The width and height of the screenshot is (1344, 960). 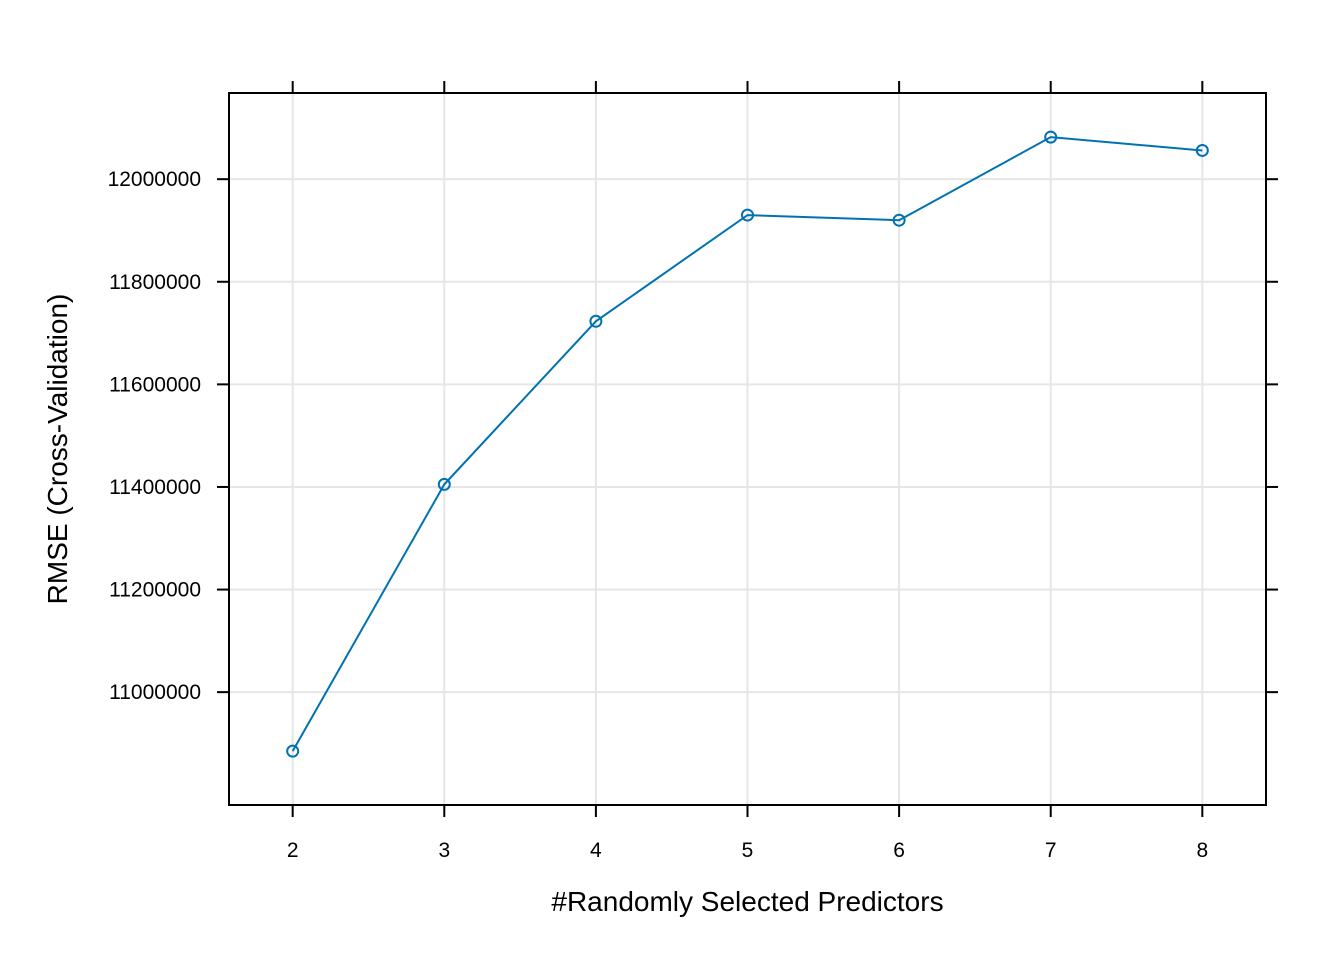 What do you see at coordinates (155, 282) in the screenshot?
I see `y-tick-label: 11800000` at bounding box center [155, 282].